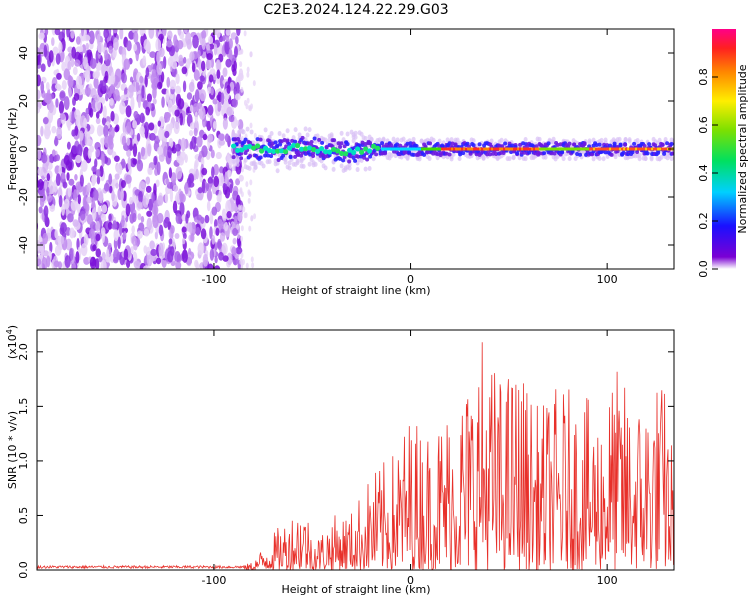 This screenshot has height=600, width=750. I want to click on snr-ytick-label: 1.0, so click(23, 461).